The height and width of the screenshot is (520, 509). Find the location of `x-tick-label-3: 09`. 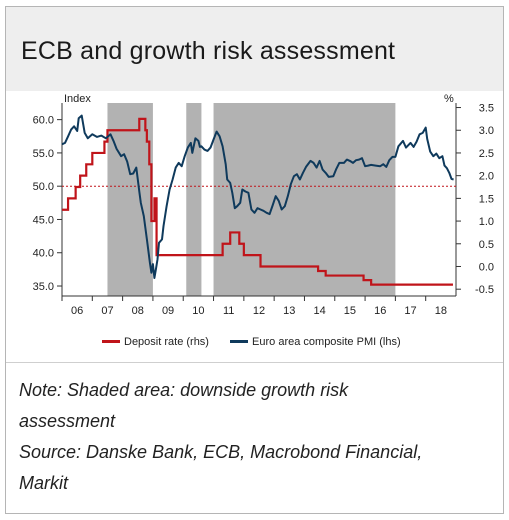

x-tick-label-3: 09 is located at coordinates (168, 311).